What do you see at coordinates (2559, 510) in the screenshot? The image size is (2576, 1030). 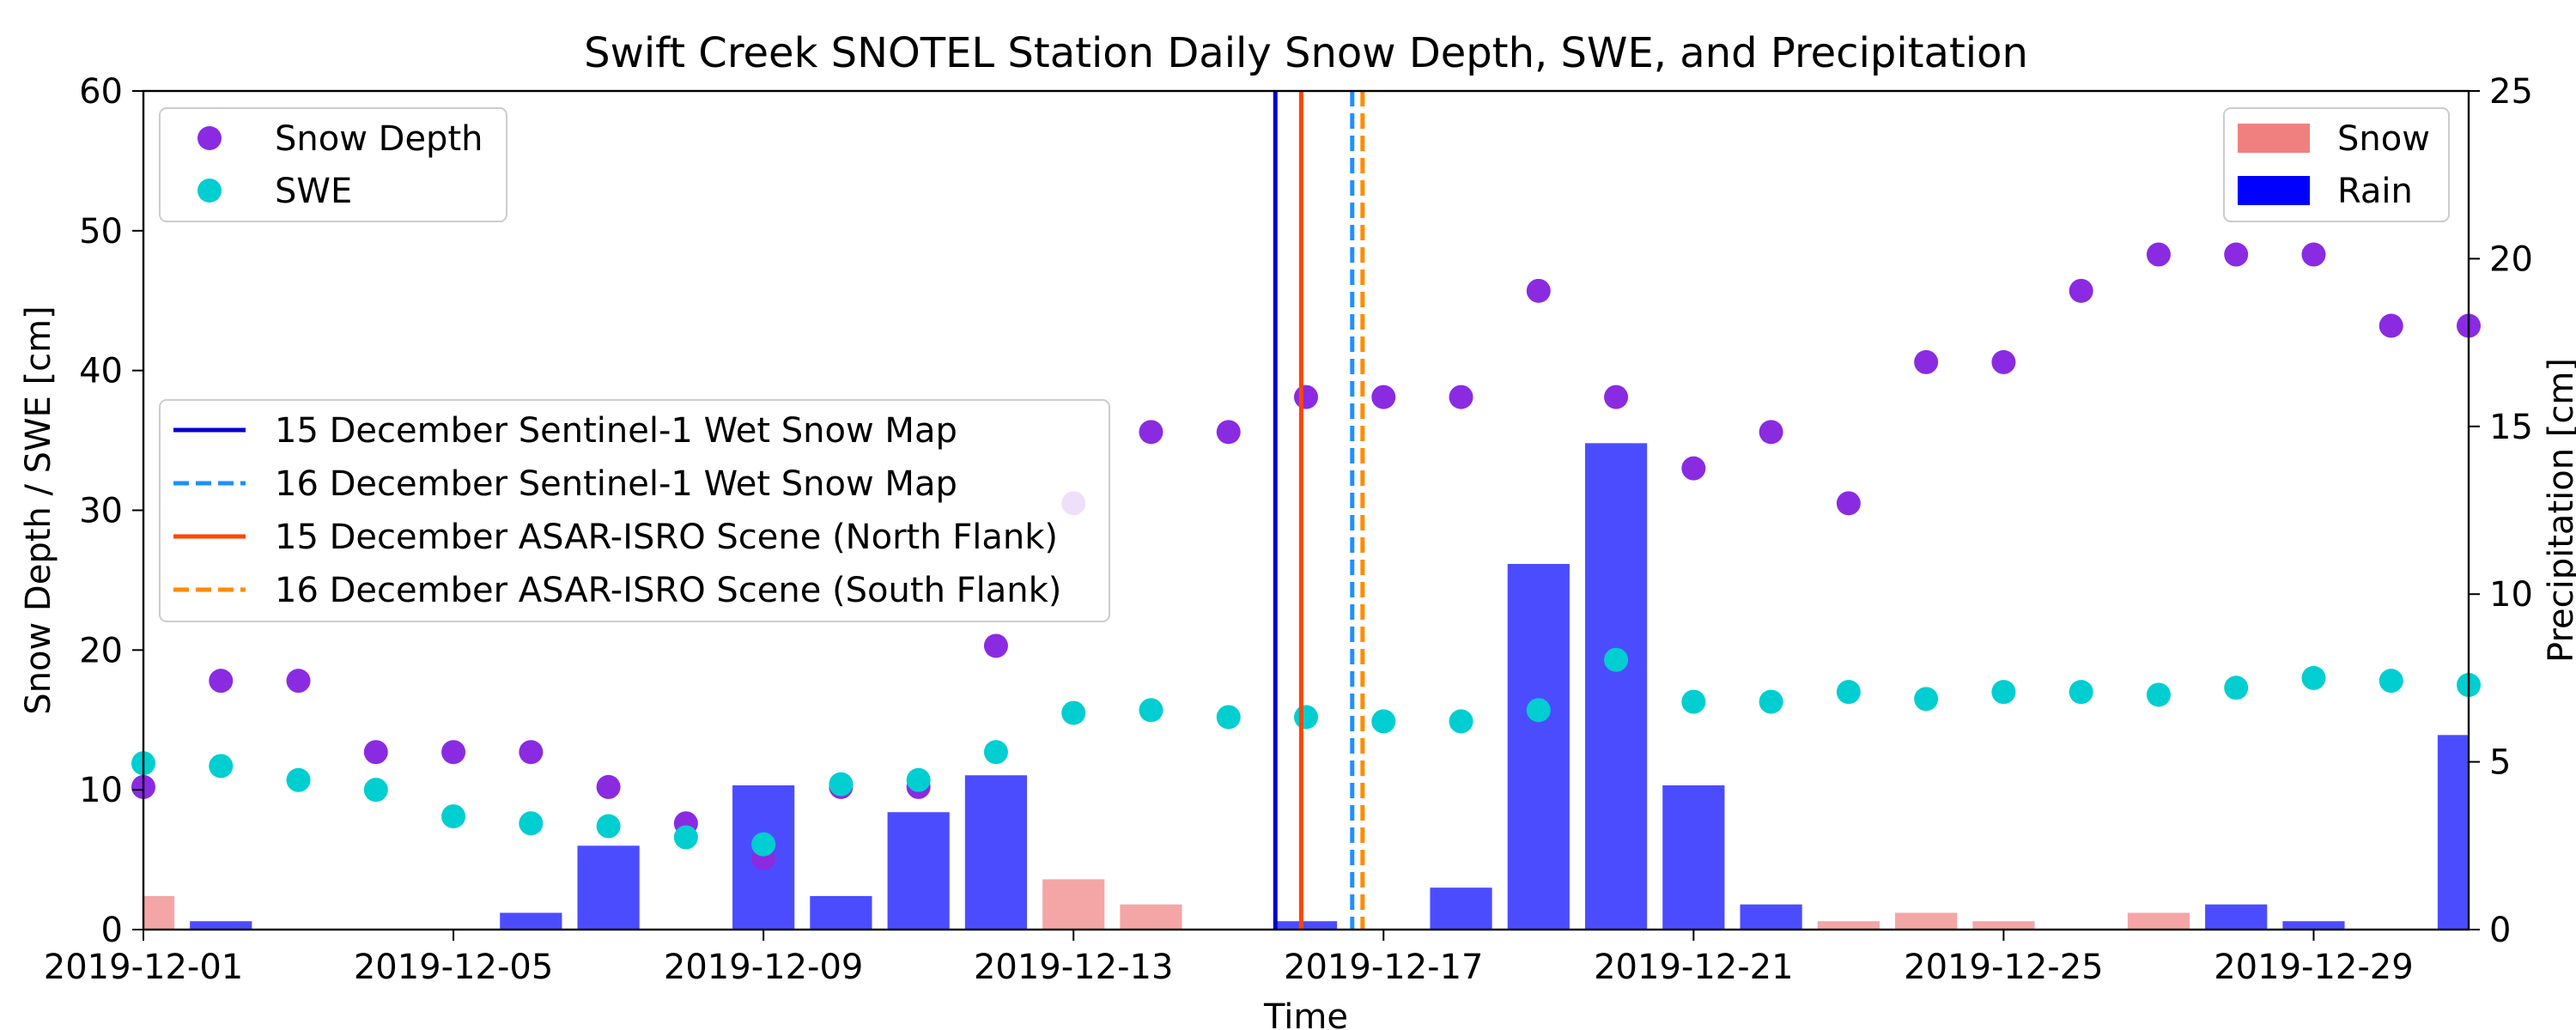 I see `y-axis-label-right: Precipitation [cm]` at bounding box center [2559, 510].